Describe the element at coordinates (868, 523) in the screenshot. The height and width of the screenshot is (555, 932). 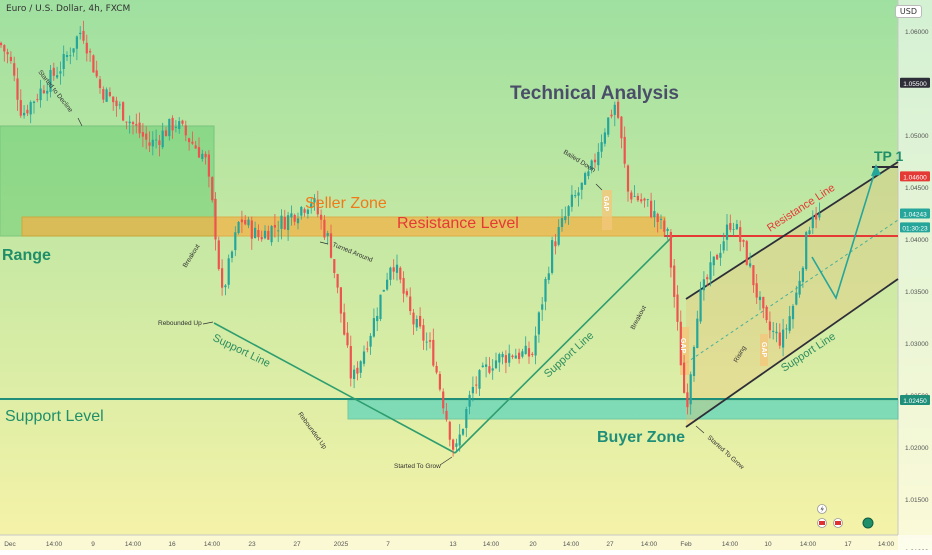
I see `event-icon` at that location.